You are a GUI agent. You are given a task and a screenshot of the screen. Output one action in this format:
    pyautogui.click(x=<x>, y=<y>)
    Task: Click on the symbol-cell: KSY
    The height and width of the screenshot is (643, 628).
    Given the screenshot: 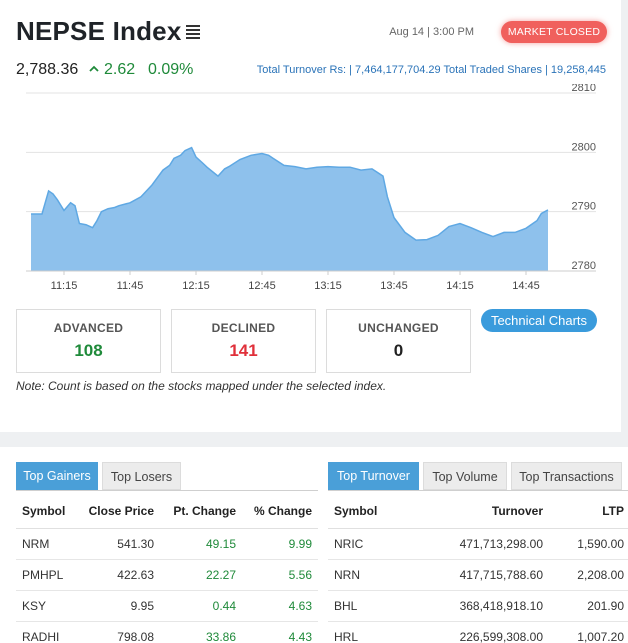 What is the action you would take?
    pyautogui.click(x=49, y=606)
    